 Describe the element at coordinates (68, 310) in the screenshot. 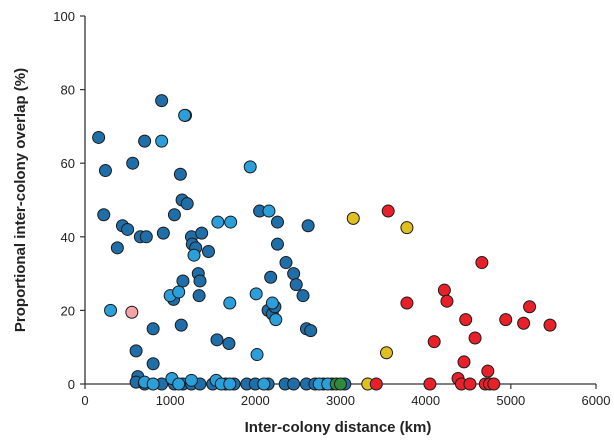

I see `y-tick-label: 20` at that location.